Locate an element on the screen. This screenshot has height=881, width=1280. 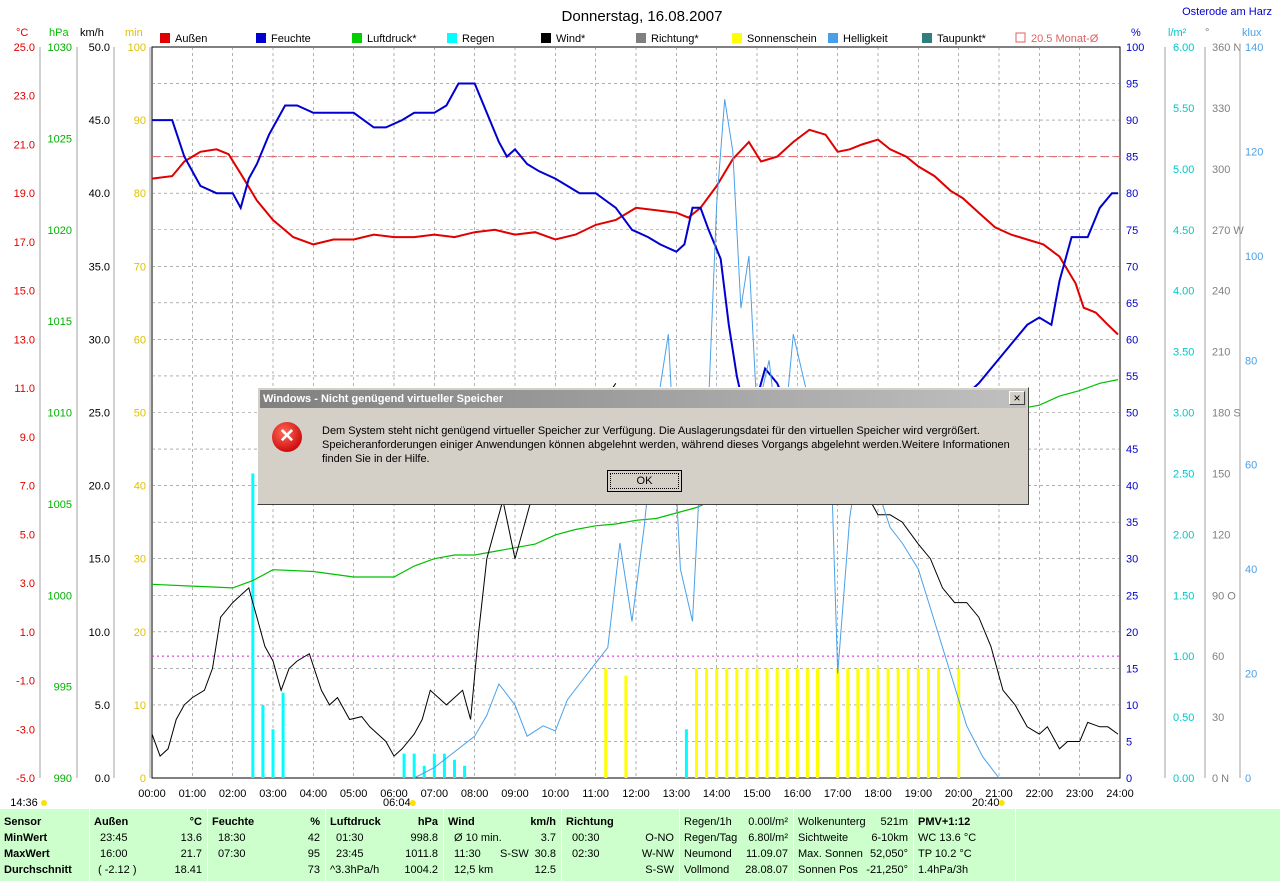
time-marker-label: 14:36 is located at coordinates (24, 803).